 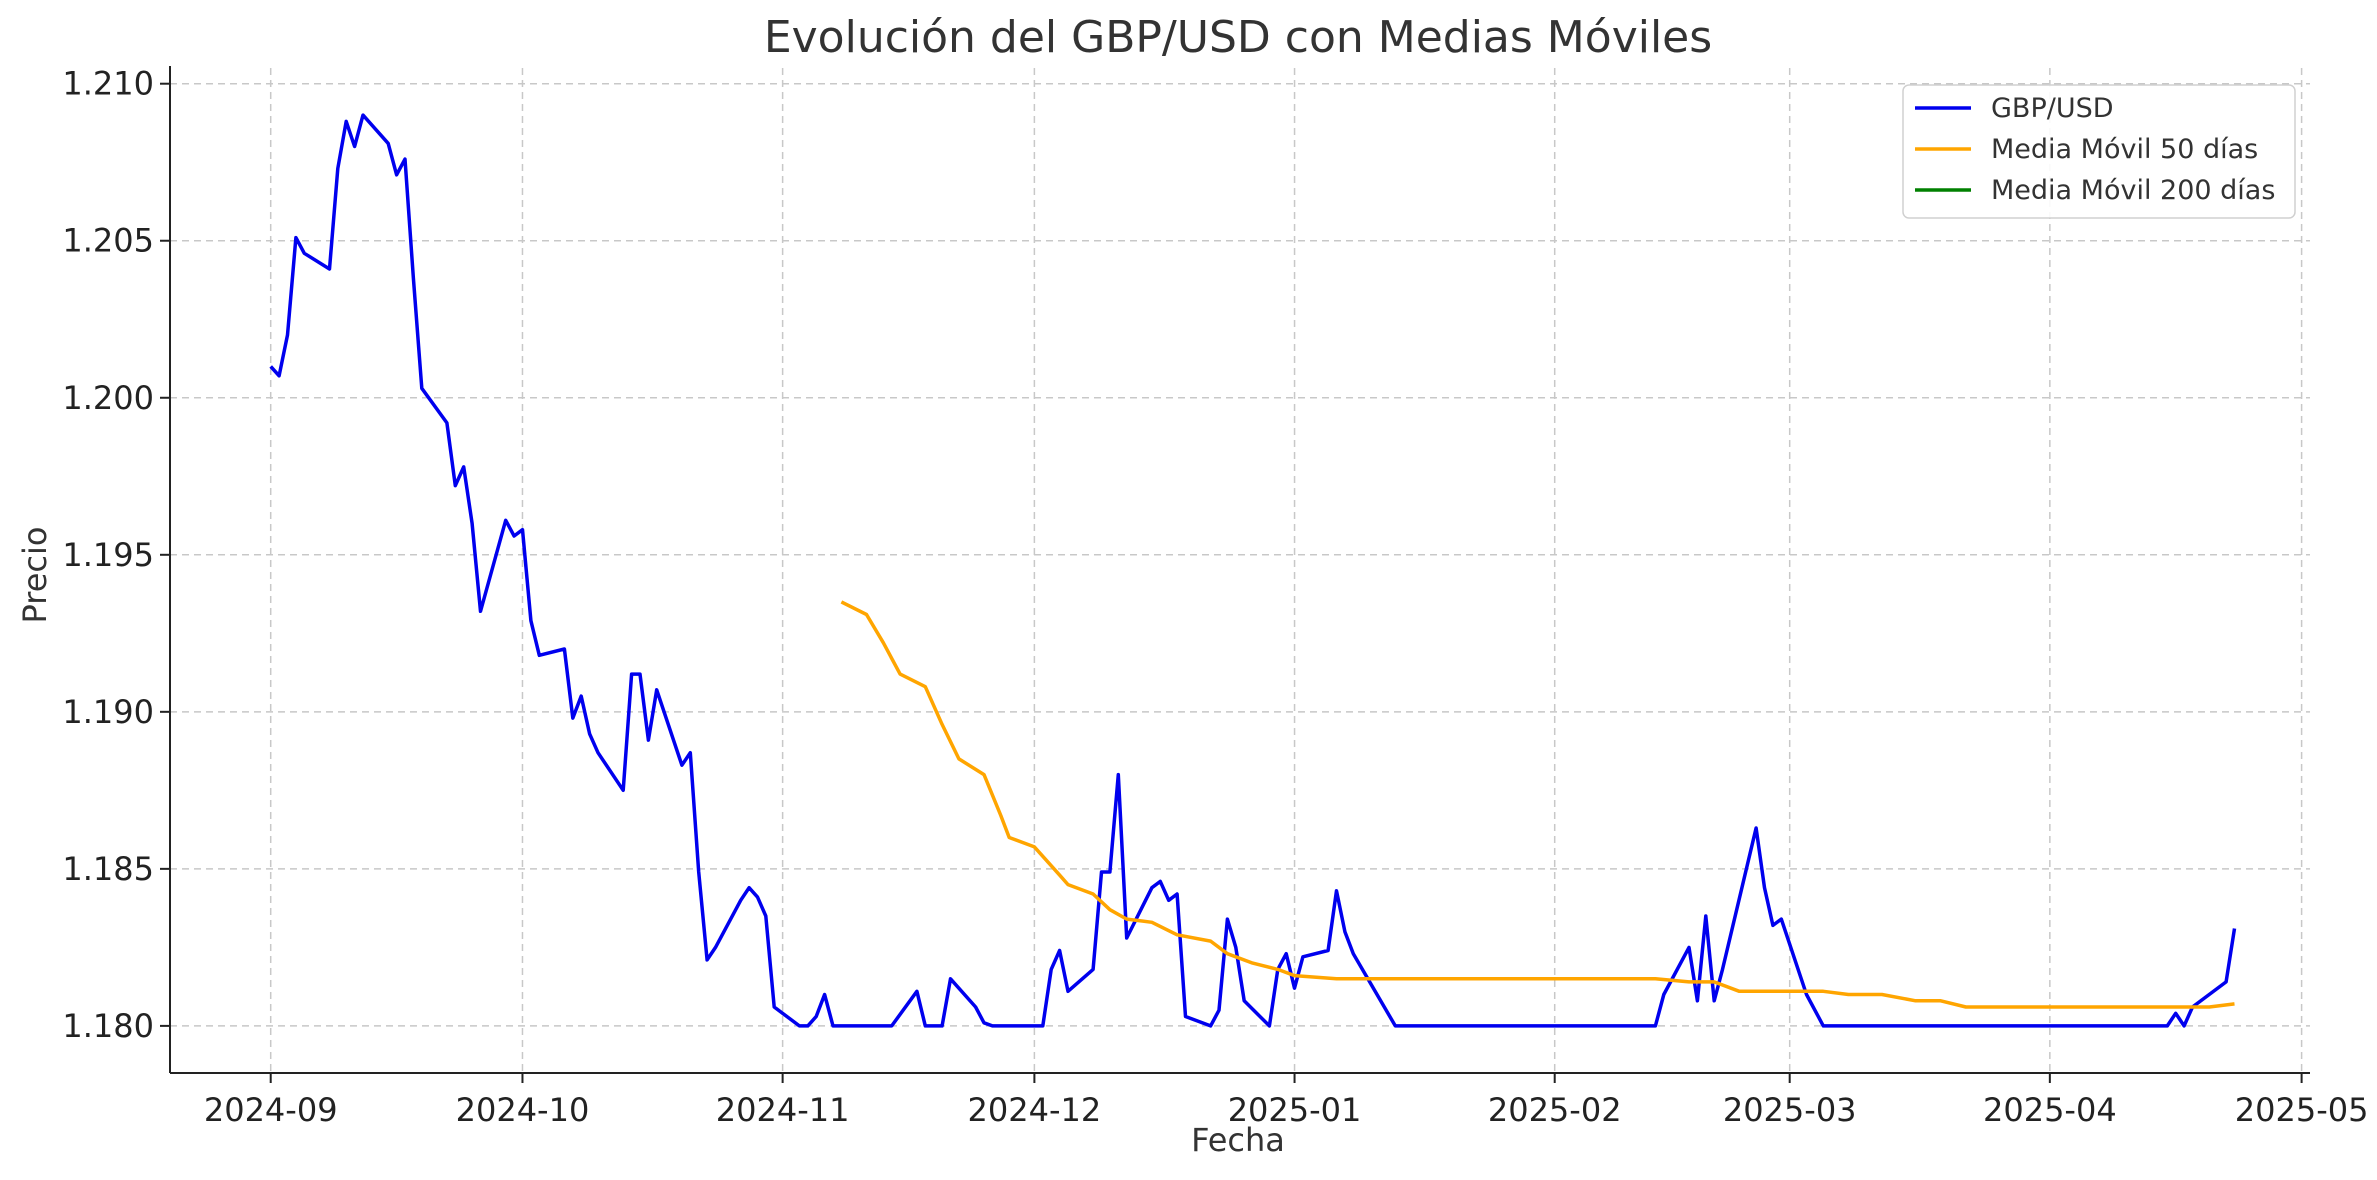 What do you see at coordinates (783, 1110) in the screenshot?
I see `x-tick-label: 2024-11` at bounding box center [783, 1110].